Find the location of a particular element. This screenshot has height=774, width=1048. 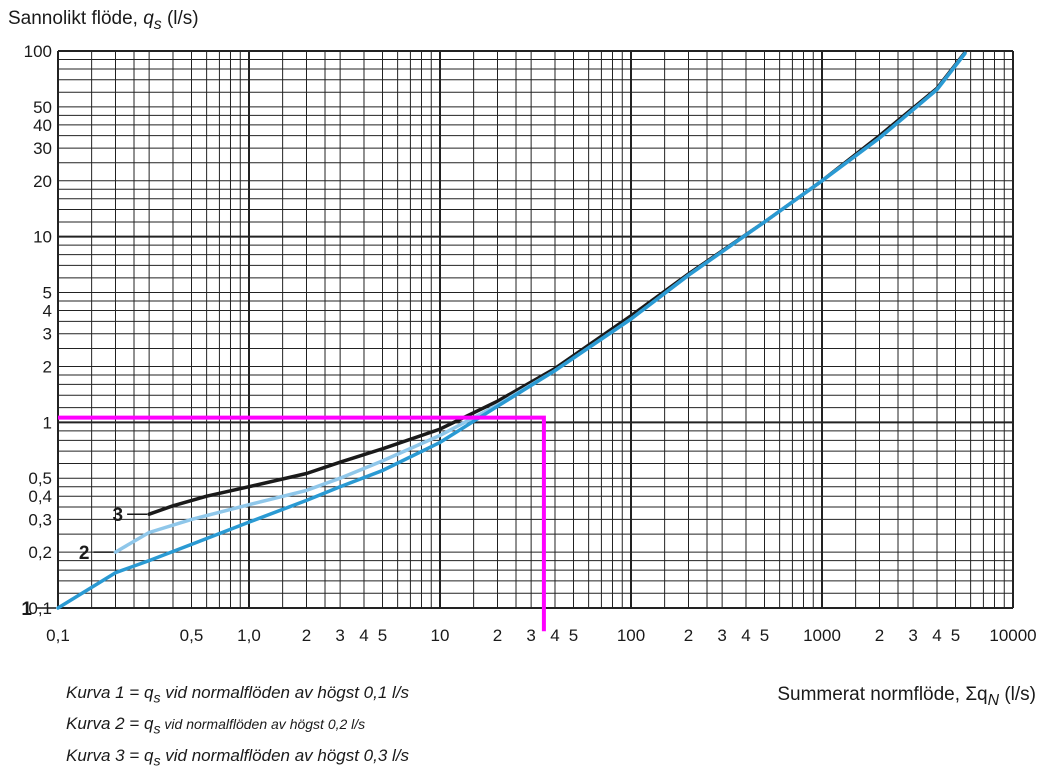

y-tick-label: 0,1 is located at coordinates (40, 608).